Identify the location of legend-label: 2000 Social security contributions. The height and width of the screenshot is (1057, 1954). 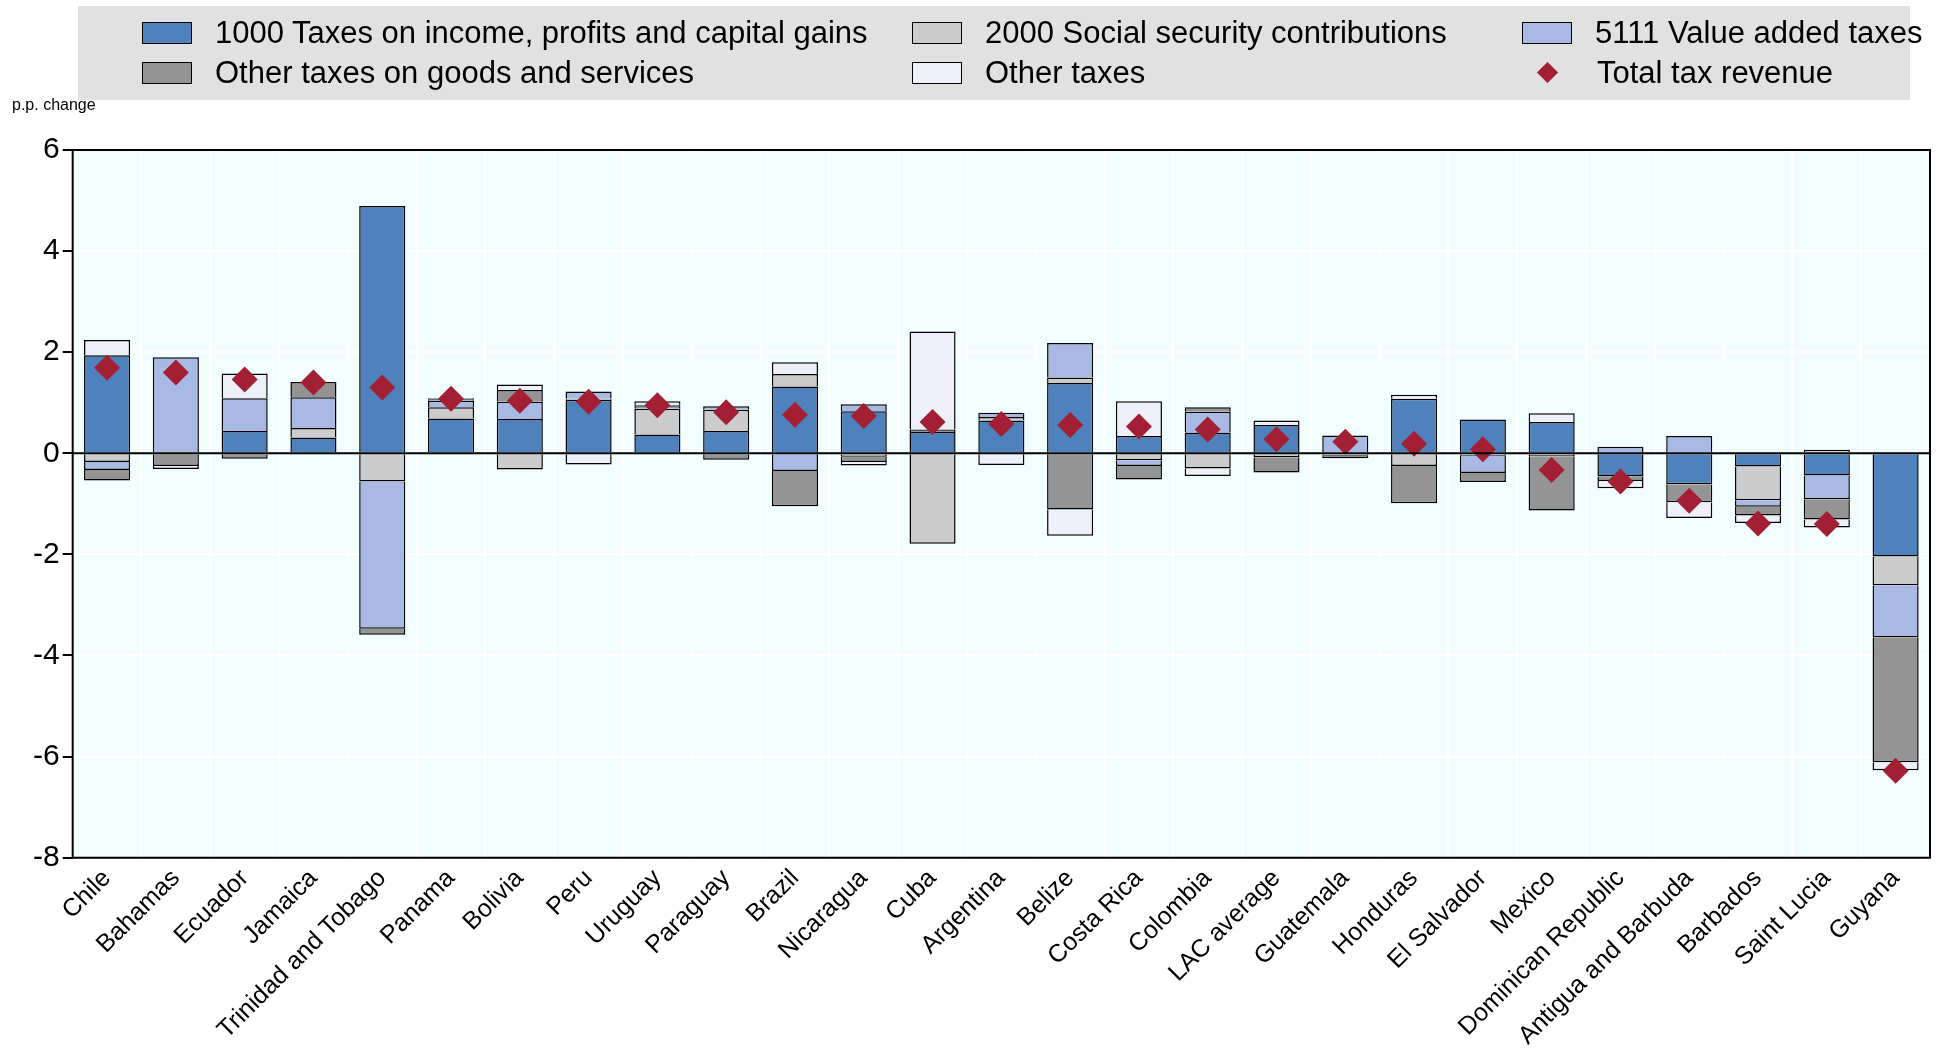
(1216, 33).